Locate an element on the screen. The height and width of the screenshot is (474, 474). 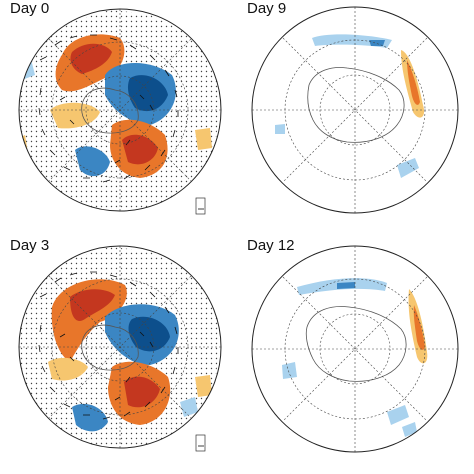
panel-title: Day 3 is located at coordinates (30, 245).